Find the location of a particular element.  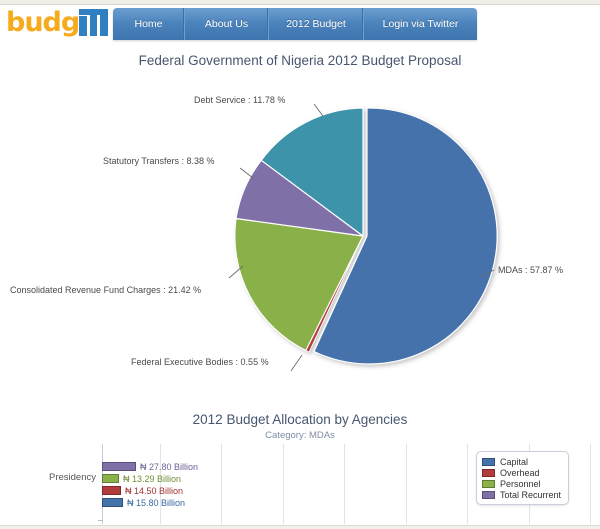

pie-label-federal-executive-bodies: Federal Executive Bodies : 0.55 % is located at coordinates (200, 362).